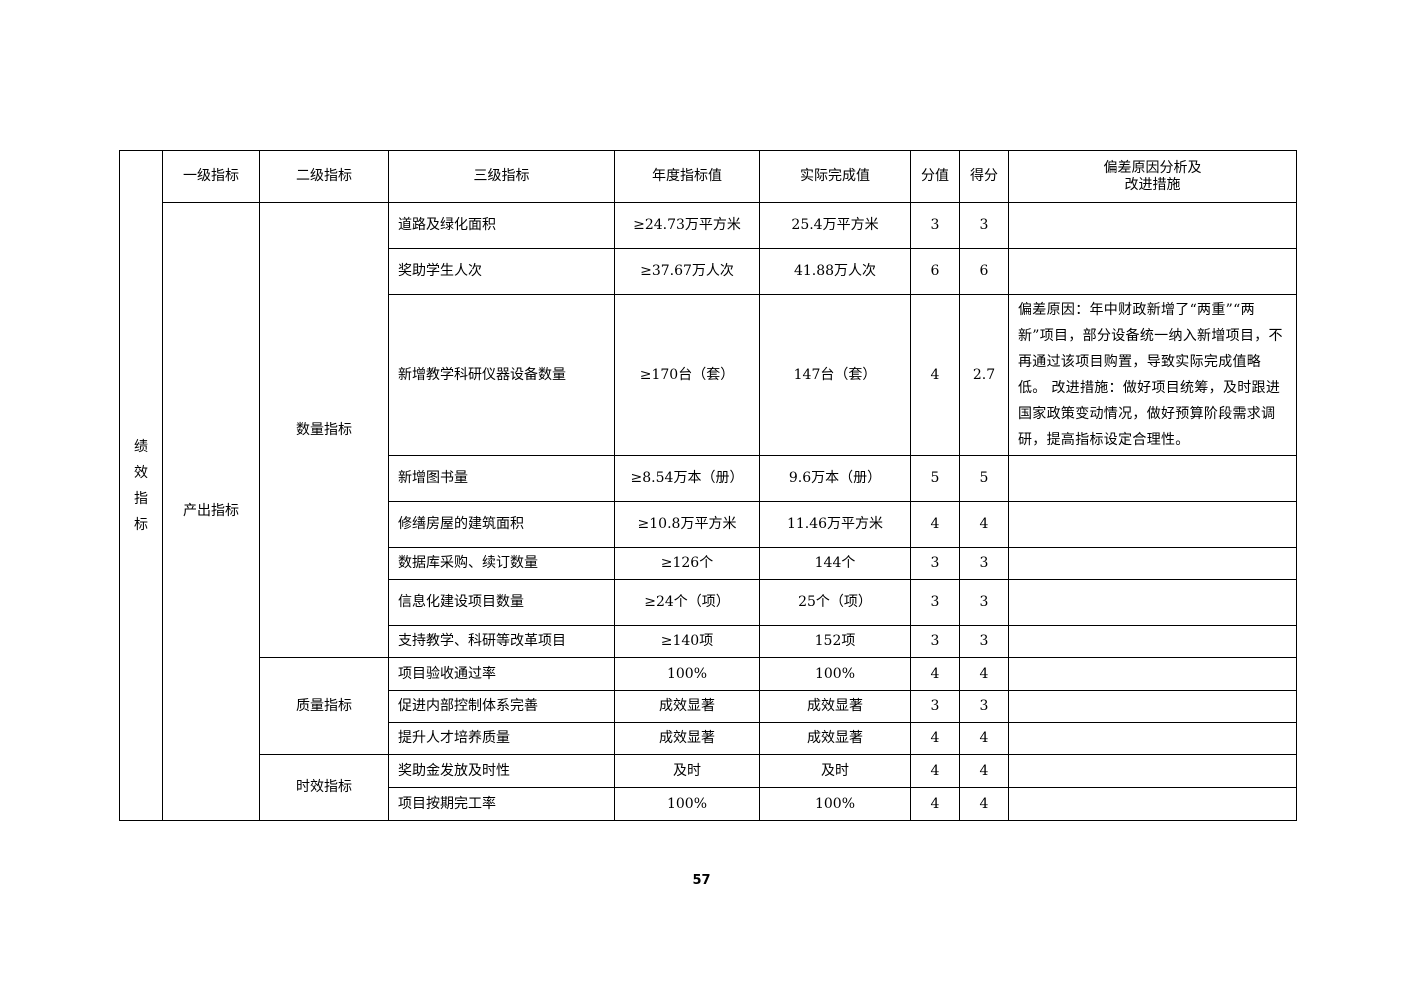  What do you see at coordinates (935, 271) in the screenshot?
I see `weight-value: 6` at bounding box center [935, 271].